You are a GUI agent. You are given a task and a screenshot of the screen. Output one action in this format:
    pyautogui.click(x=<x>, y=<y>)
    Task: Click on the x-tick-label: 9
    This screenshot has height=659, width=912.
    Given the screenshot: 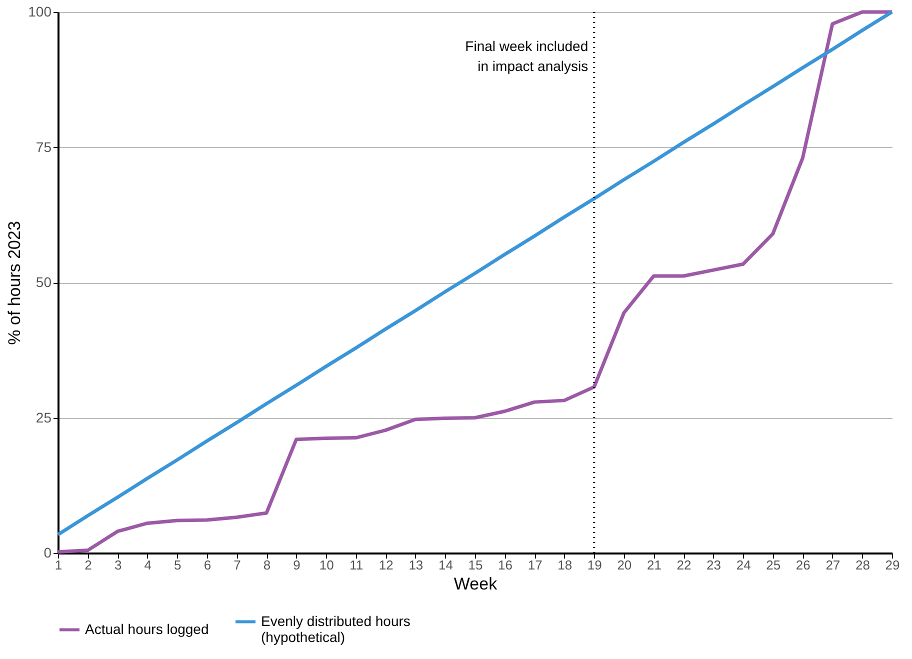 What is the action you would take?
    pyautogui.click(x=296, y=565)
    